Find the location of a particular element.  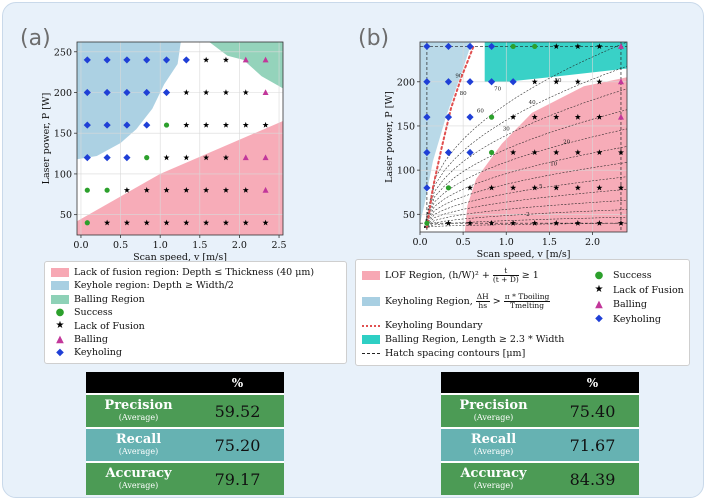

contour-label: 60 is located at coordinates (480, 112).